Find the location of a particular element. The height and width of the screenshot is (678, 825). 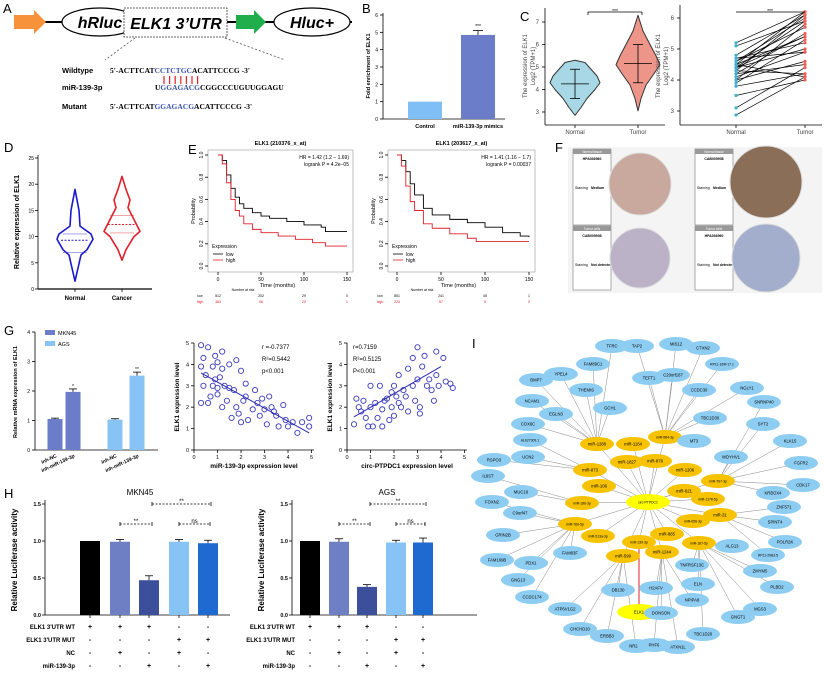

e-risk-title: Number at risk is located at coordinates (422, 290).